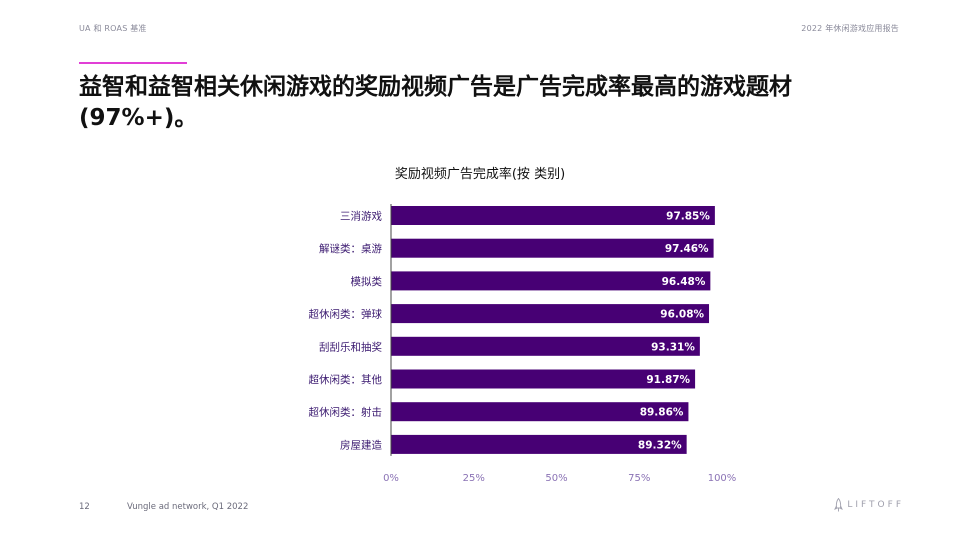 The height and width of the screenshot is (540, 960). I want to click on rocket-icon, so click(839, 505).